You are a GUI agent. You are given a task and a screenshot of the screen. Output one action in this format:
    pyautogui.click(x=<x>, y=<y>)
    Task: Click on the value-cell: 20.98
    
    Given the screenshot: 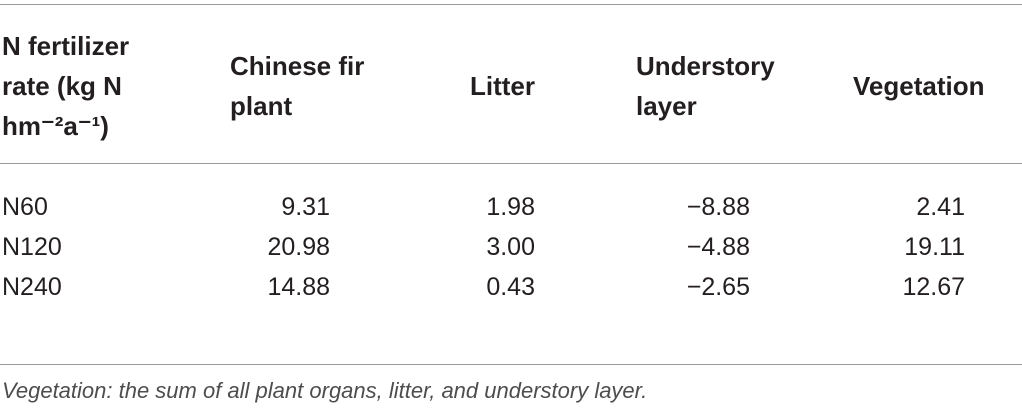 What is the action you would take?
    pyautogui.click(x=298, y=247)
    